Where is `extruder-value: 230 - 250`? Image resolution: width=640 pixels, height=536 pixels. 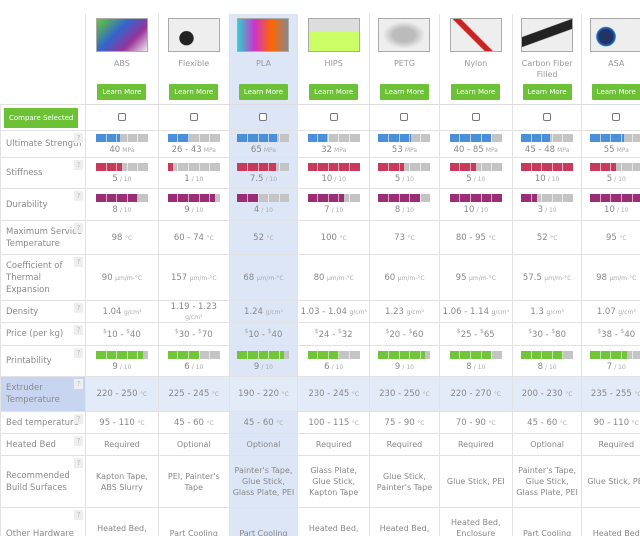 extruder-value: 230 - 250 is located at coordinates (400, 394).